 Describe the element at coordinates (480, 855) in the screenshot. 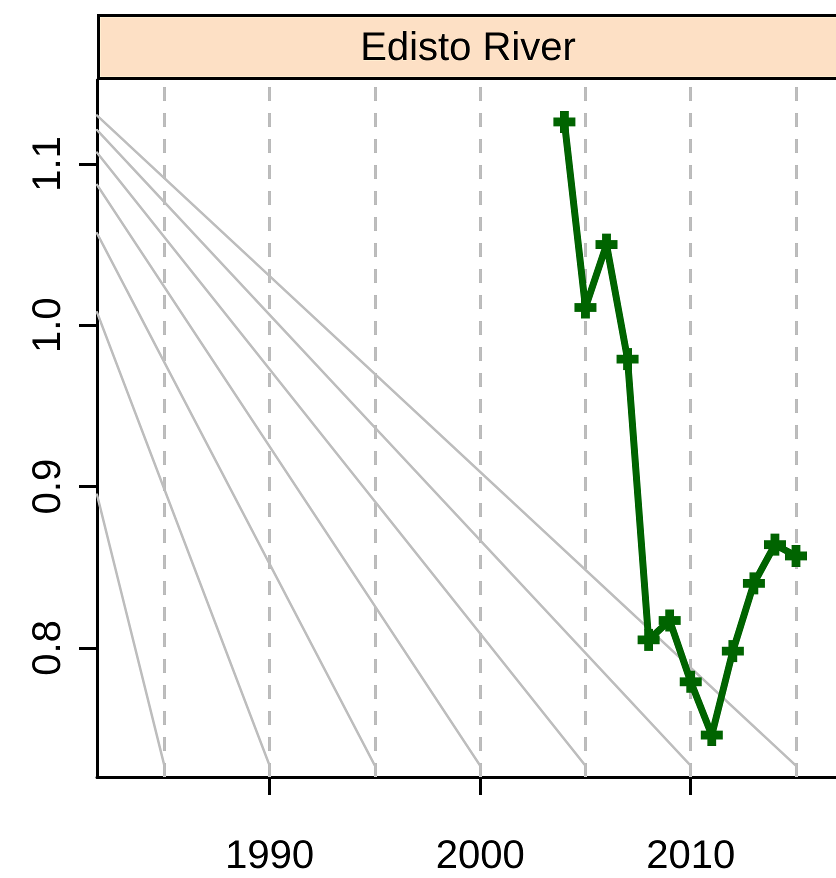

I see `x-tick-label: 2000` at that location.